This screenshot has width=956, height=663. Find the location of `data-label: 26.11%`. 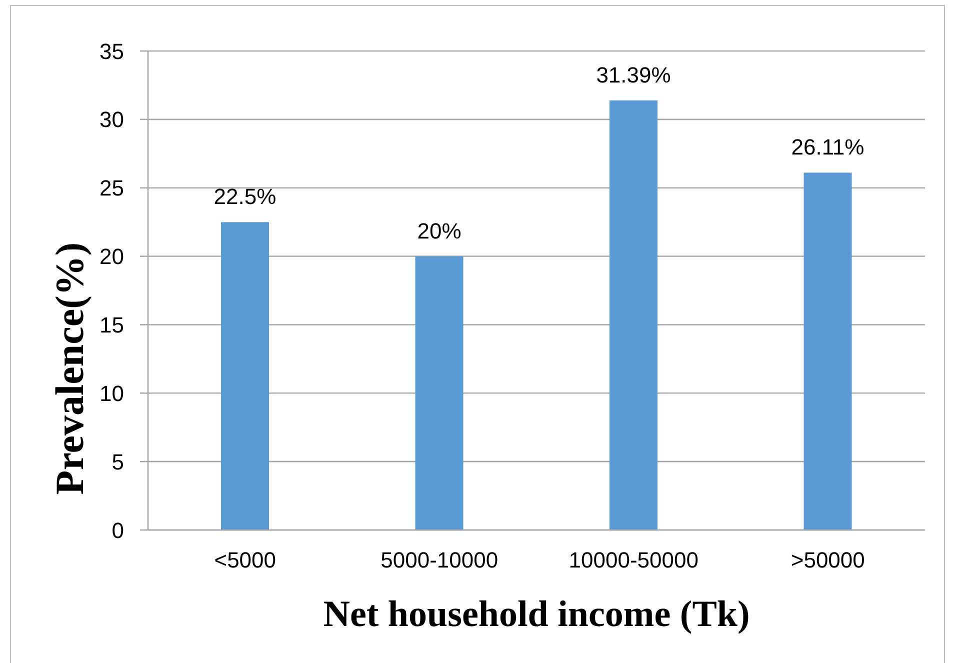

data-label: 26.11% is located at coordinates (827, 147).